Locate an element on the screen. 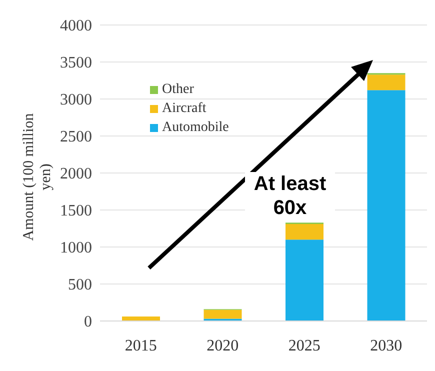 The height and width of the screenshot is (371, 435). y-tick-label: 2000 is located at coordinates (76, 174).